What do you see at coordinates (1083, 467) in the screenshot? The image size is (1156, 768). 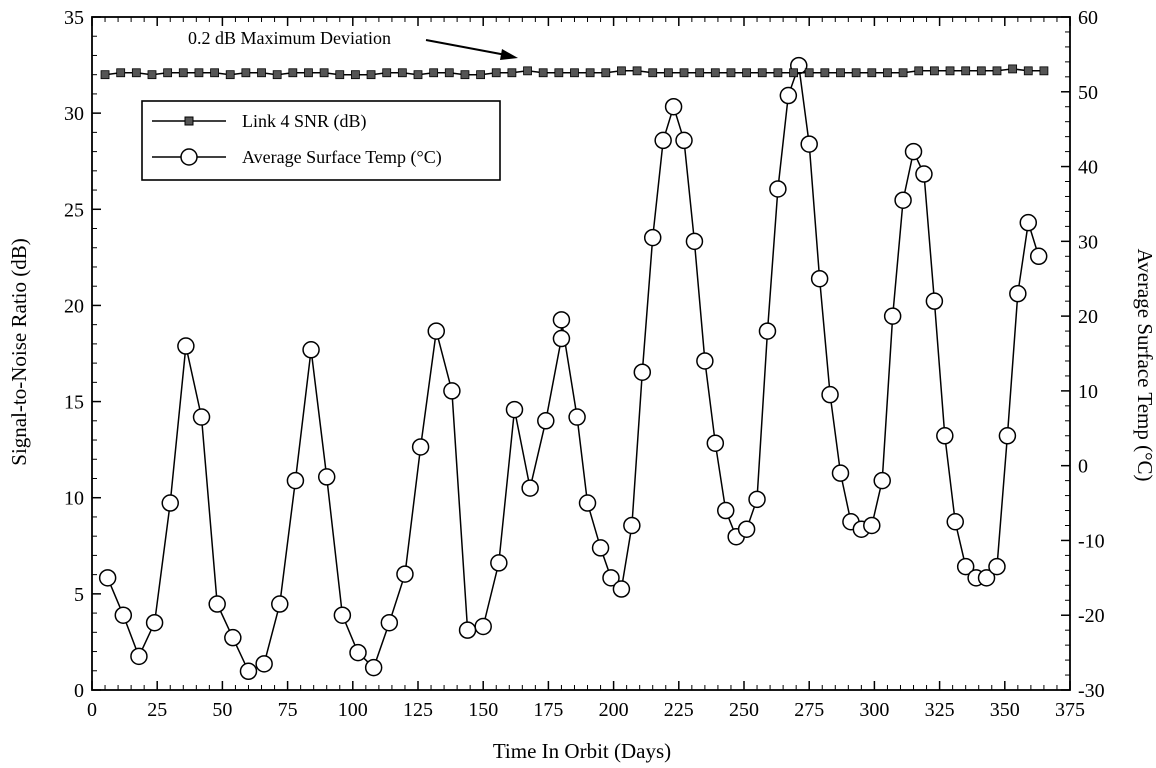 I see `y2-tick-label: 0` at bounding box center [1083, 467].